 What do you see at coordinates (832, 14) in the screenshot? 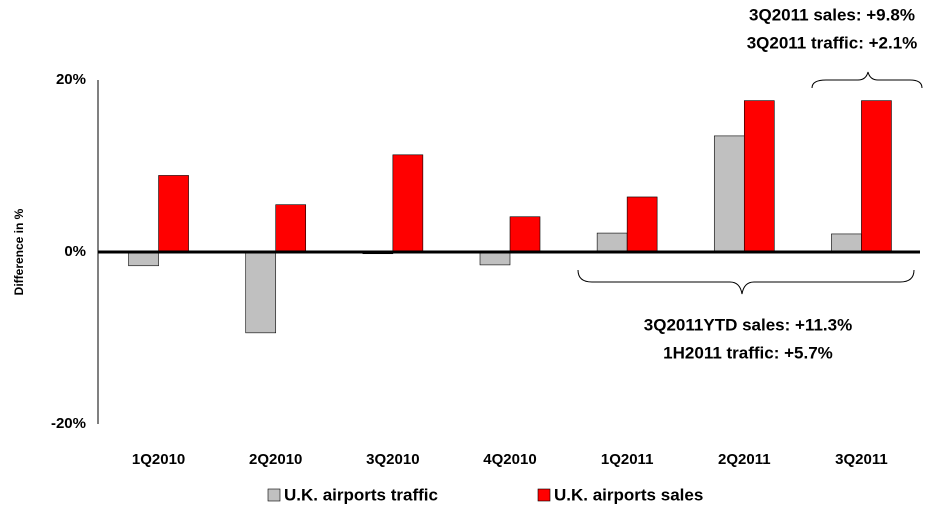
I see `annotation: 3Q2011 sales: +9.8%` at bounding box center [832, 14].